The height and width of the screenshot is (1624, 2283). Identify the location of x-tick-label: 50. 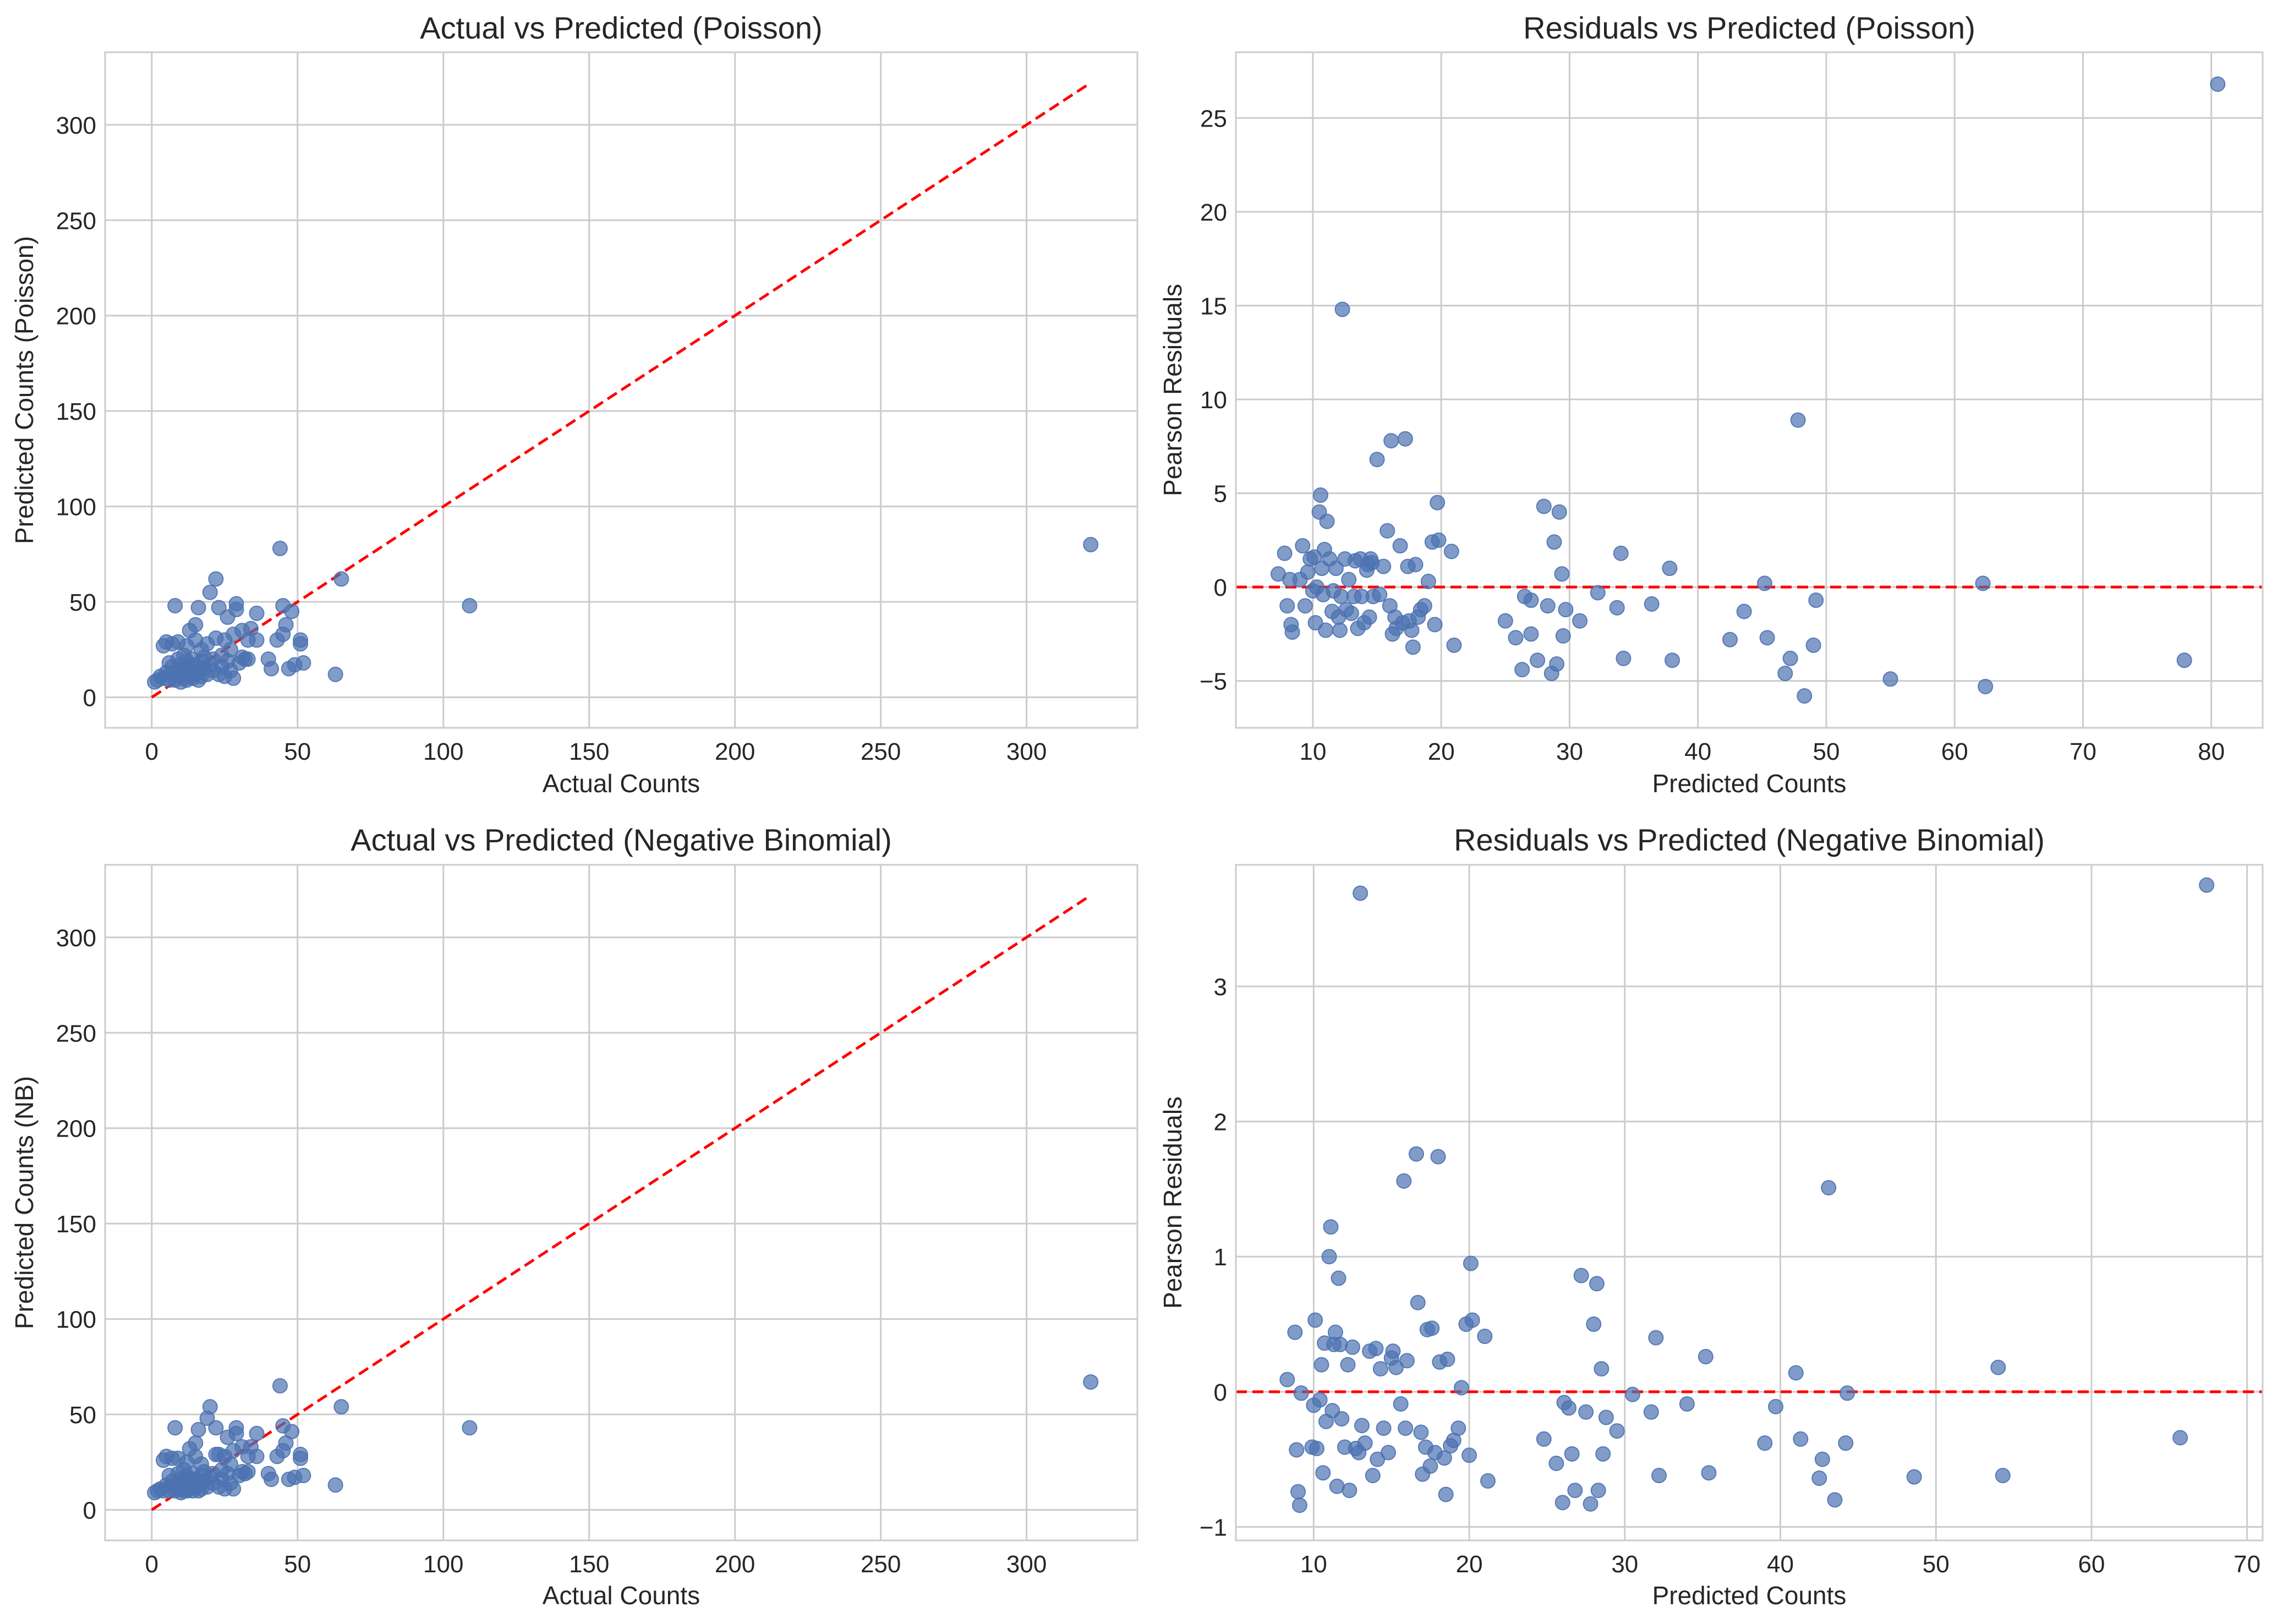
(297, 1564).